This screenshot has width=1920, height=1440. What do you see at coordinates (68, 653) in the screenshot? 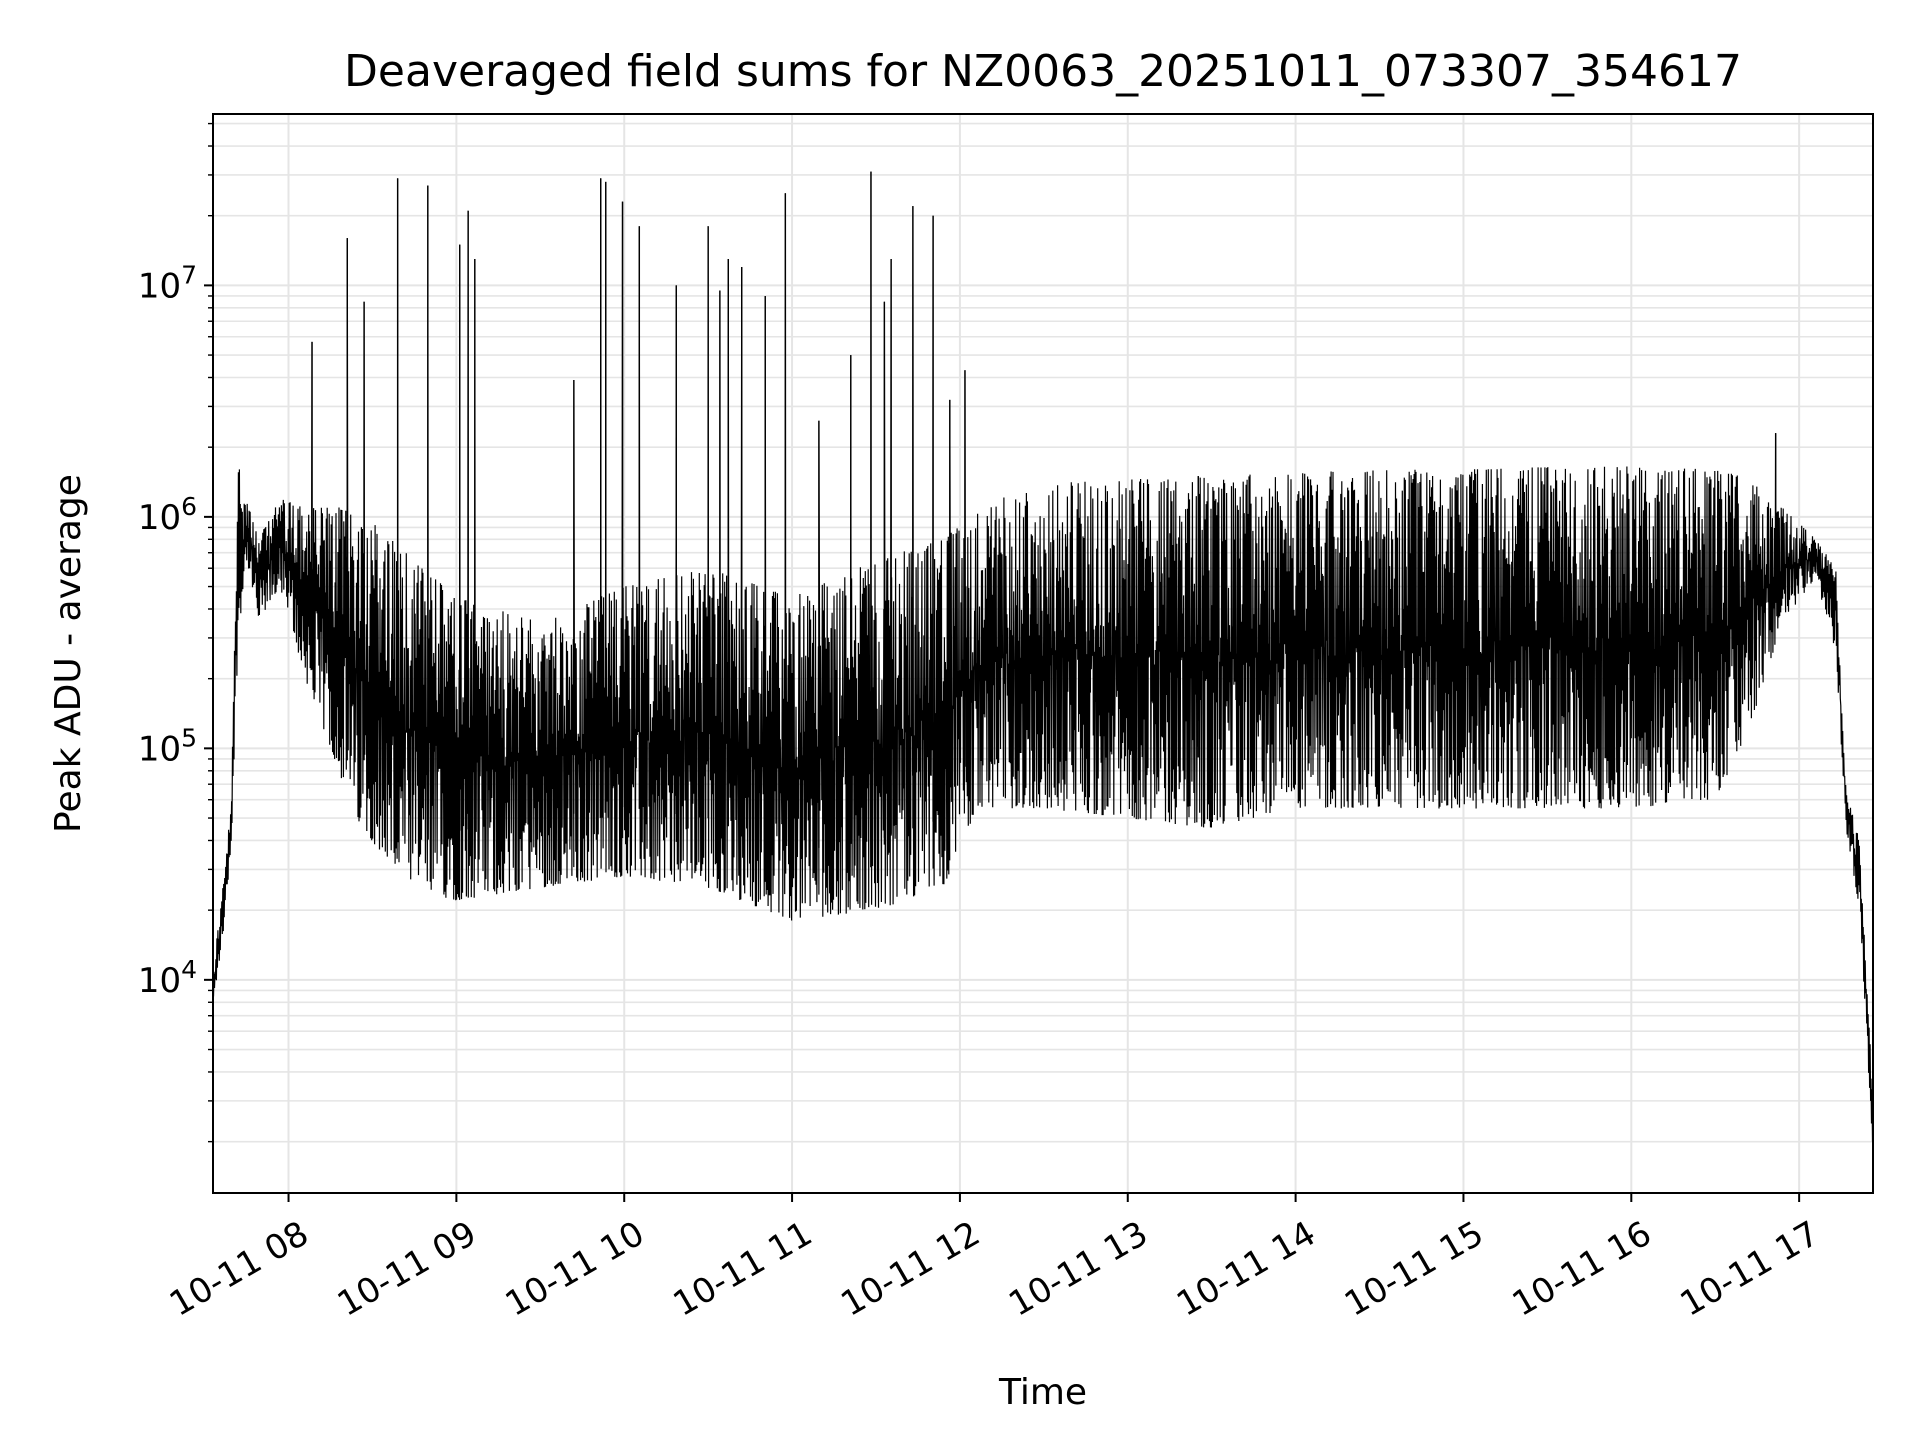
I see `y-axis-label: Peak ADU - average` at bounding box center [68, 653].